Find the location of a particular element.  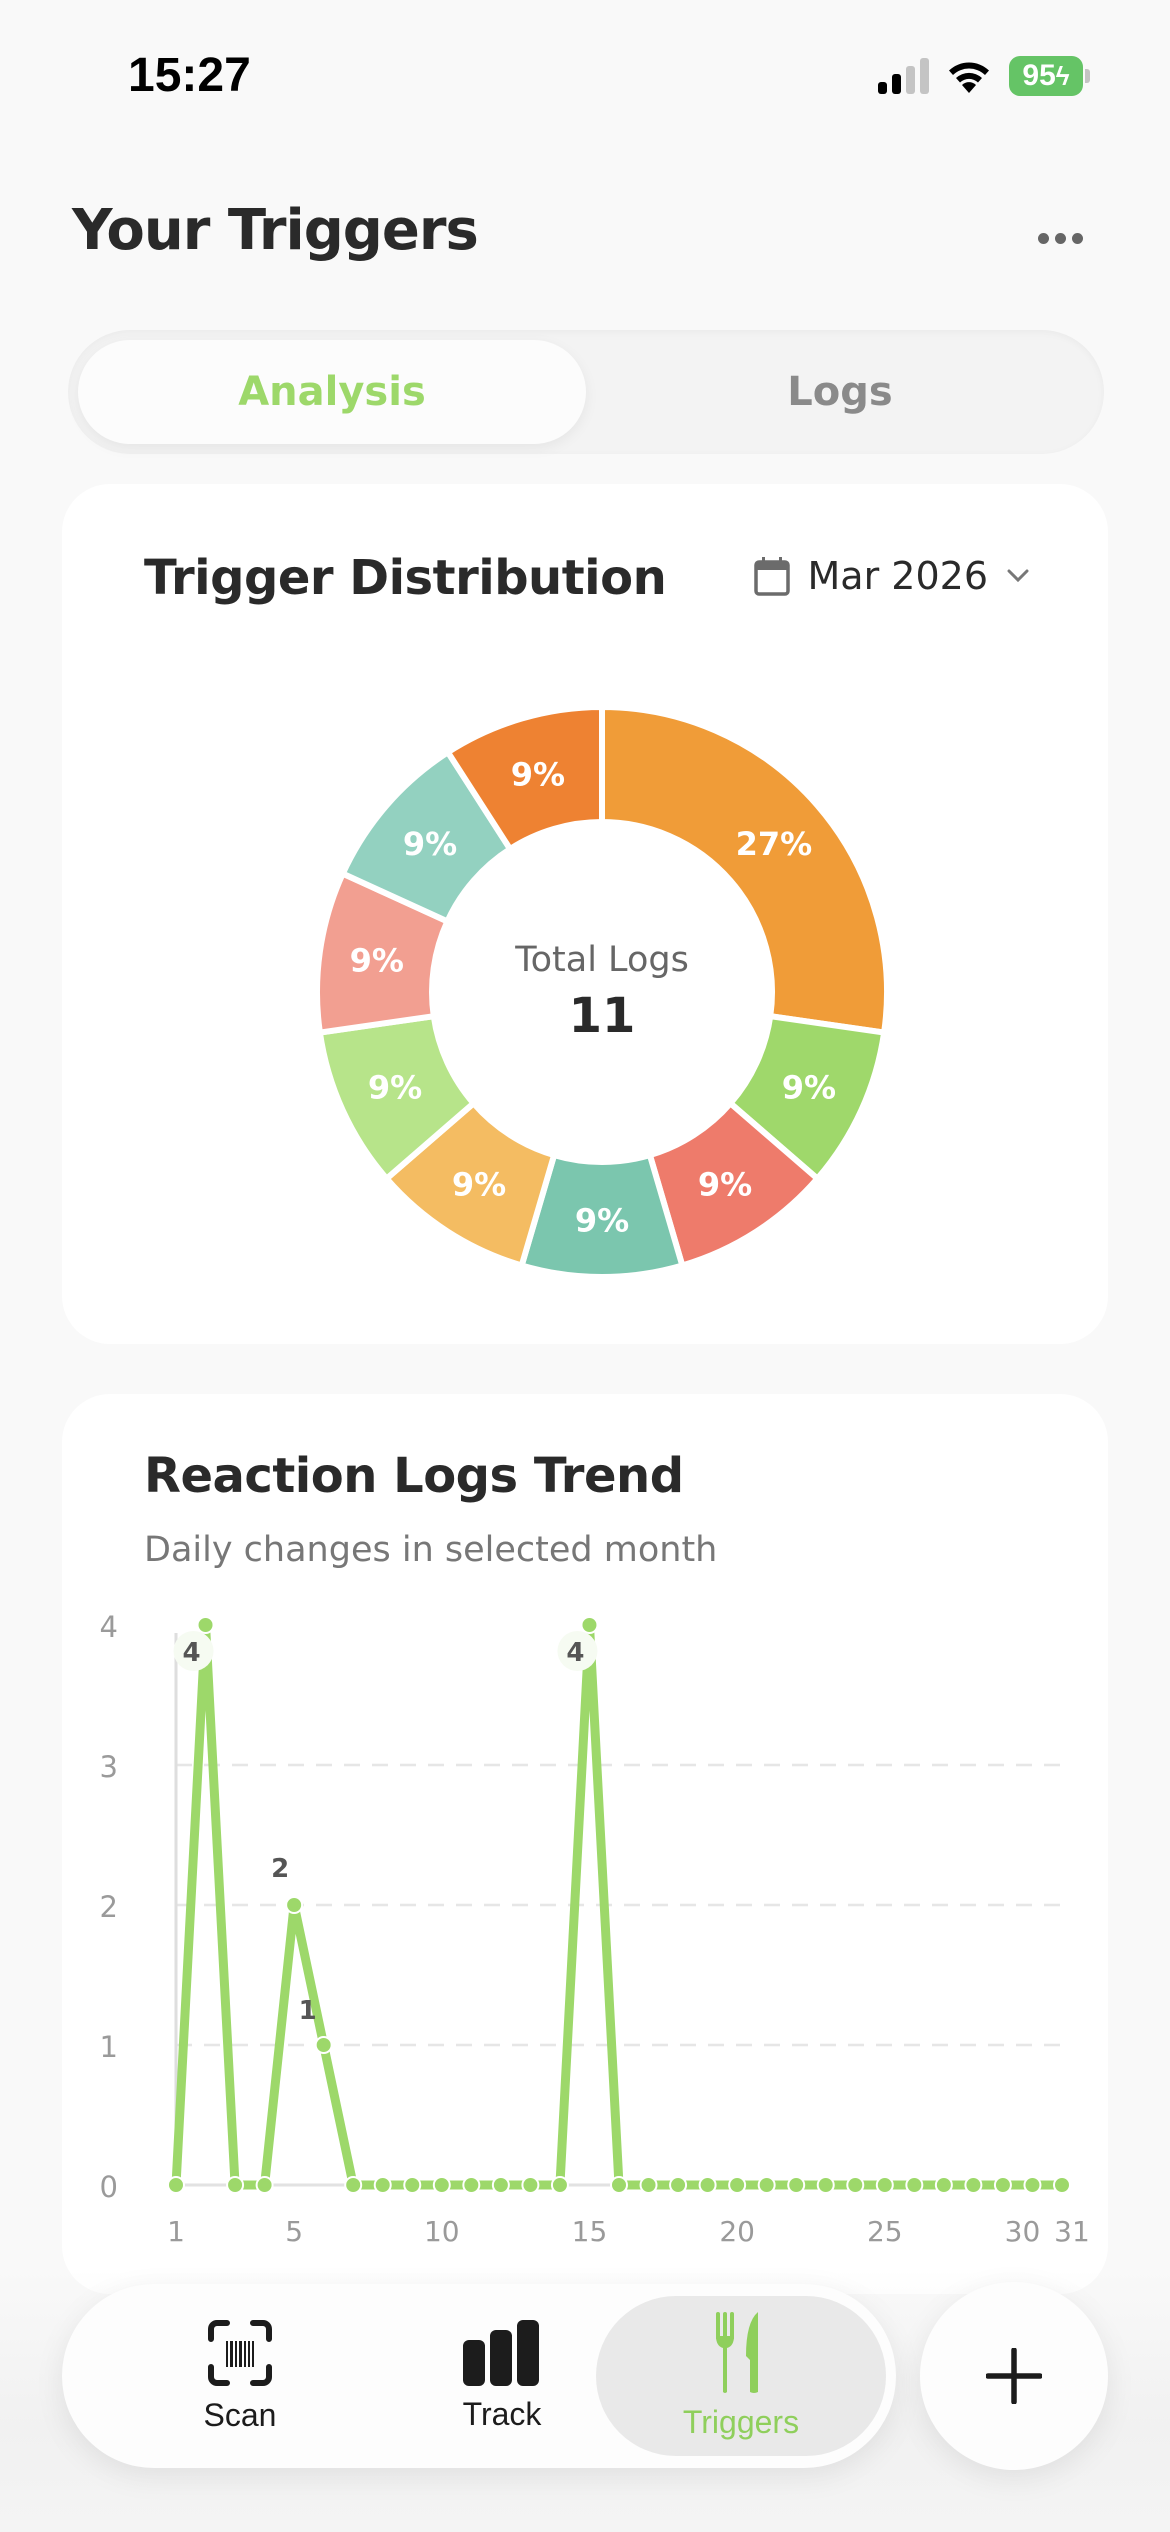

fork-knife-icon is located at coordinates (737, 2352).